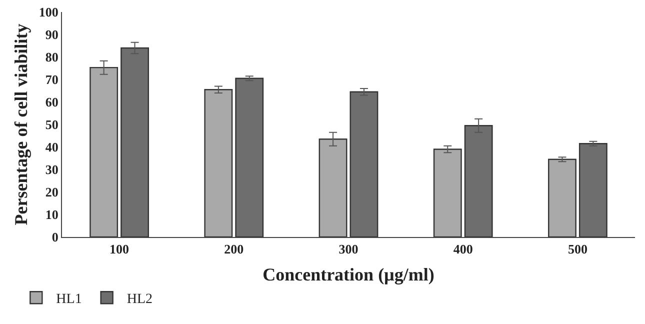  What do you see at coordinates (120, 249) in the screenshot?
I see `x-tick-label: 100` at bounding box center [120, 249].